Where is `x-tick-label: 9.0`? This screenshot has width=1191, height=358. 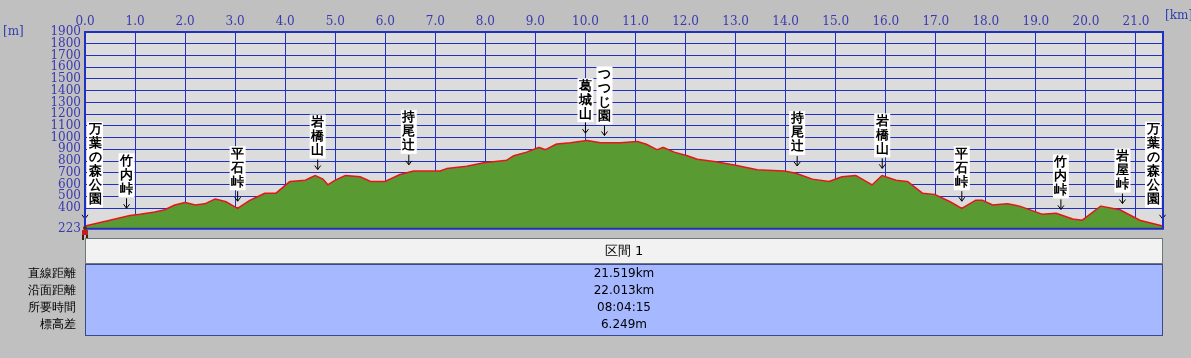 x-tick-label: 9.0 is located at coordinates (535, 20).